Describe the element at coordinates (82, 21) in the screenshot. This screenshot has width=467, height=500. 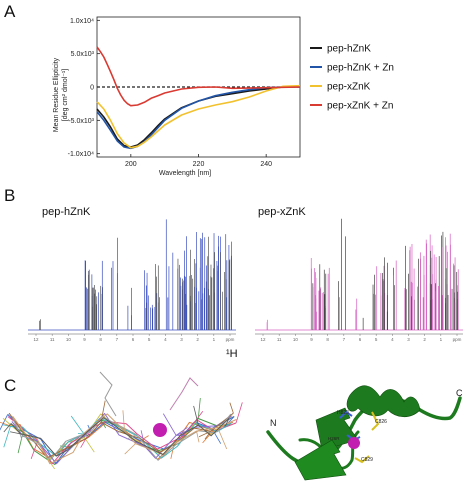
I see `y-tick-label: 1.0x10⁴` at that location.